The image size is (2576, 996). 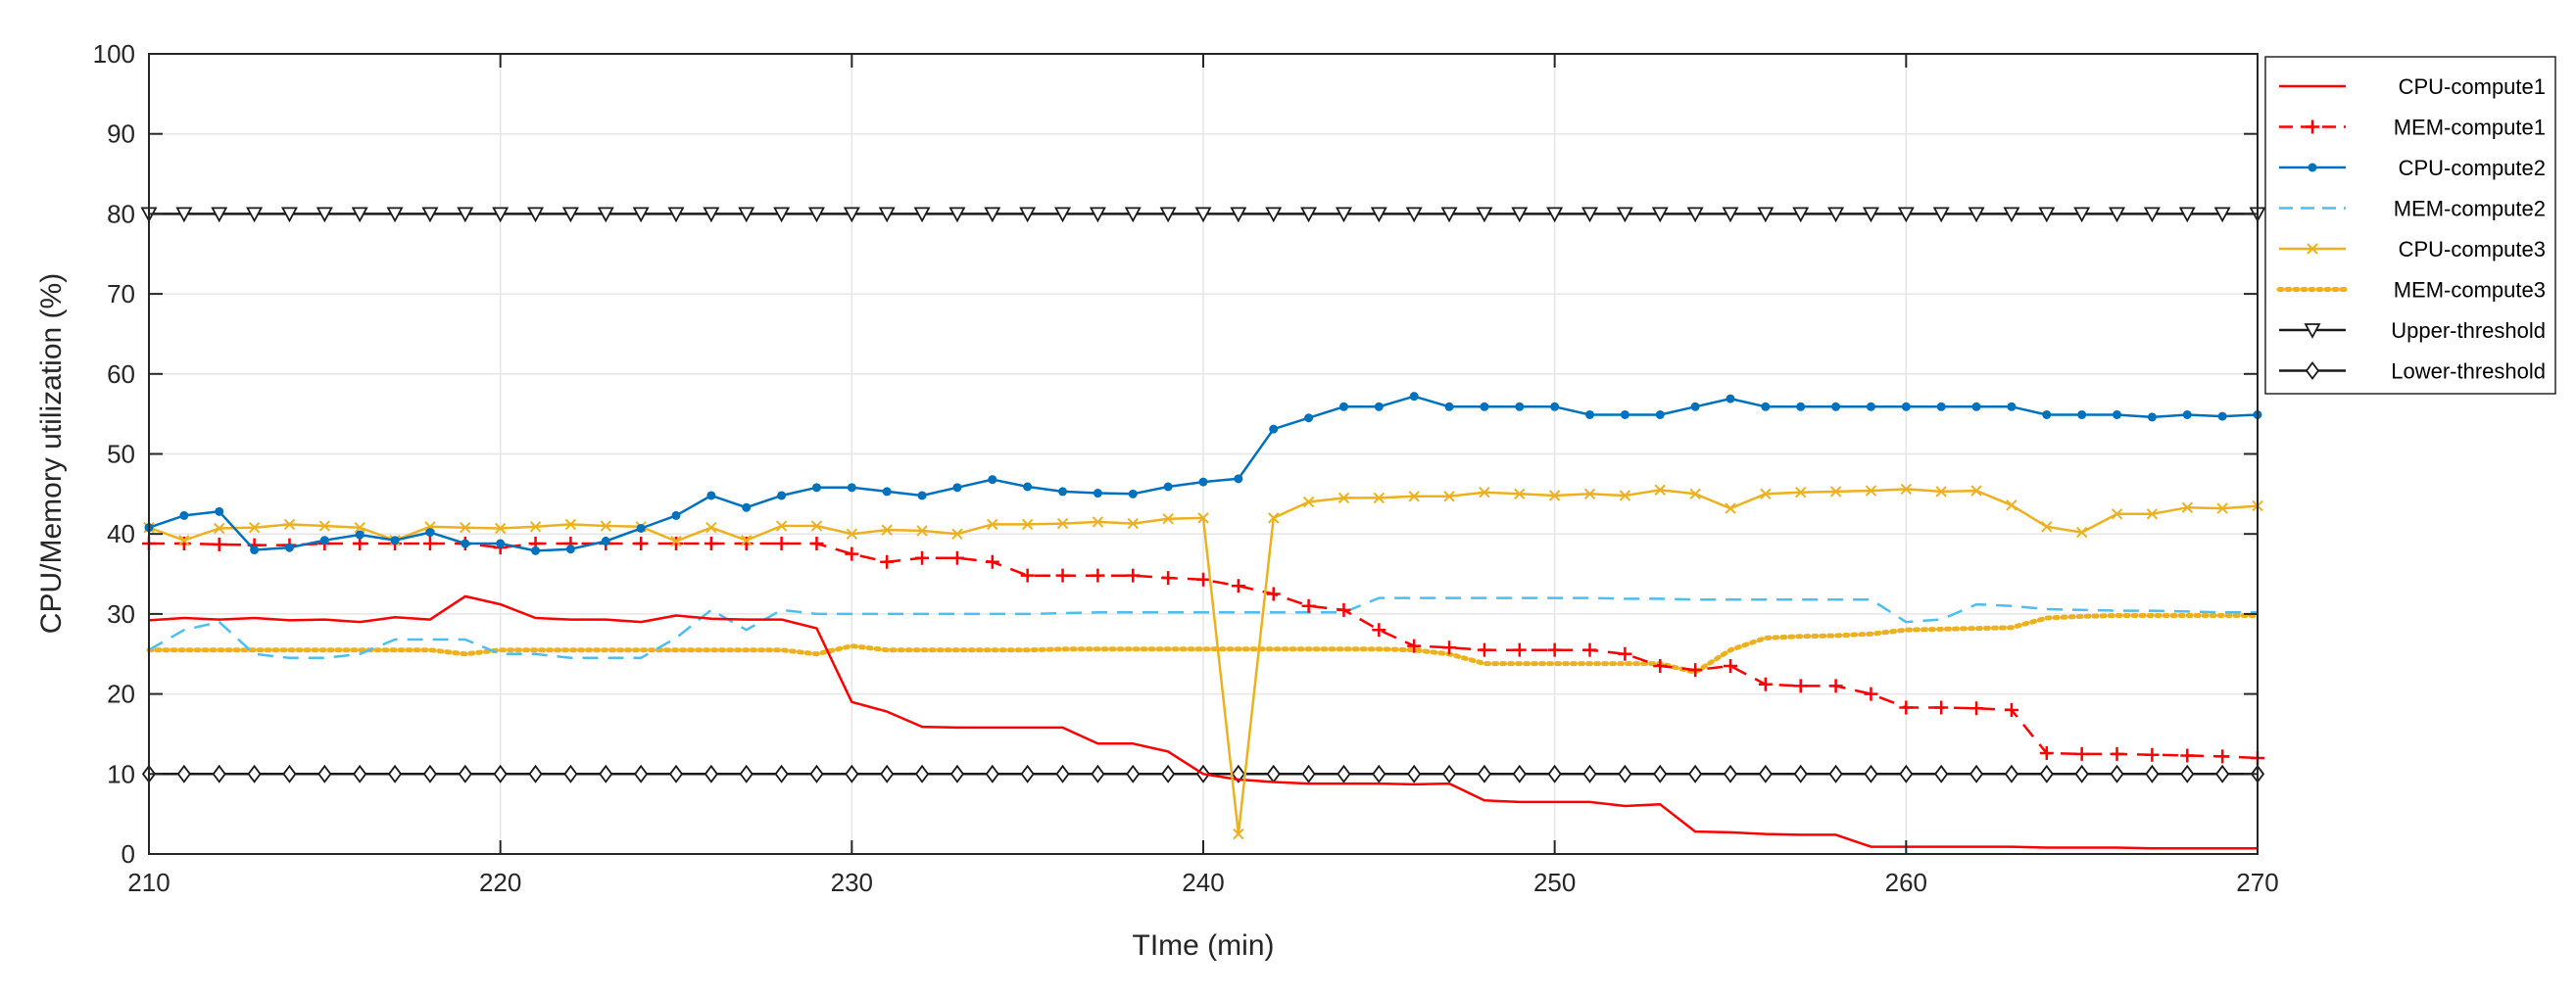 I want to click on x-tick-label: 220, so click(x=500, y=882).